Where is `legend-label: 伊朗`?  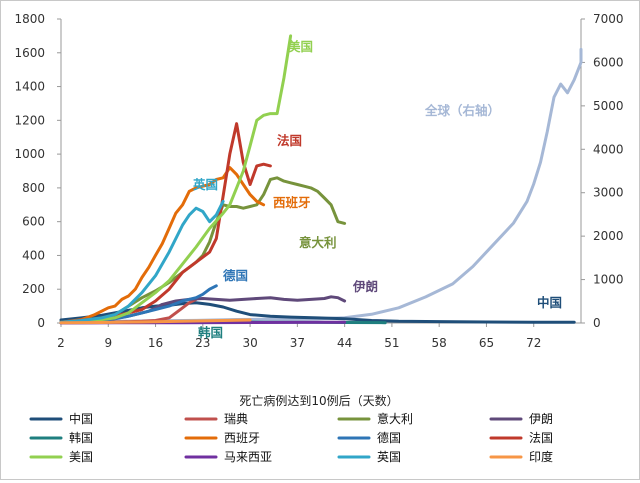
legend-label: 伊朗 is located at coordinates (541, 419).